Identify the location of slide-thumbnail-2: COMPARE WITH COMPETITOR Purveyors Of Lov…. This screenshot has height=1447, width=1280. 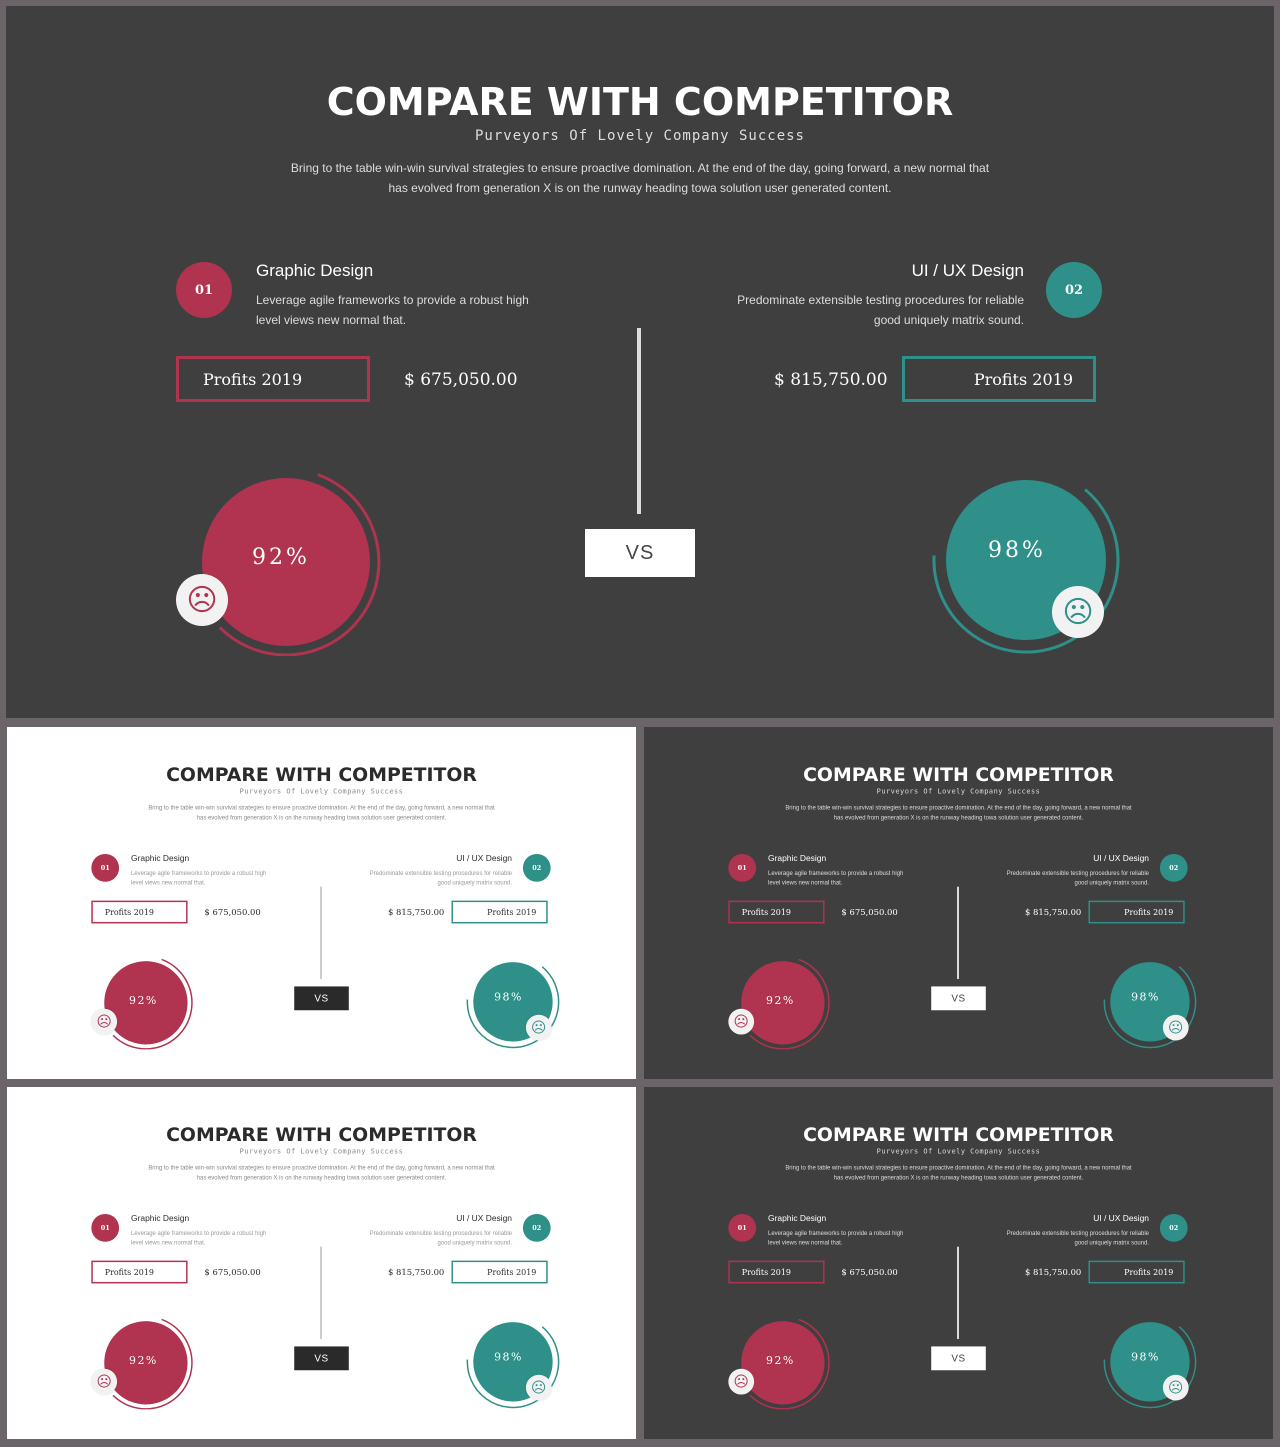
(958, 903).